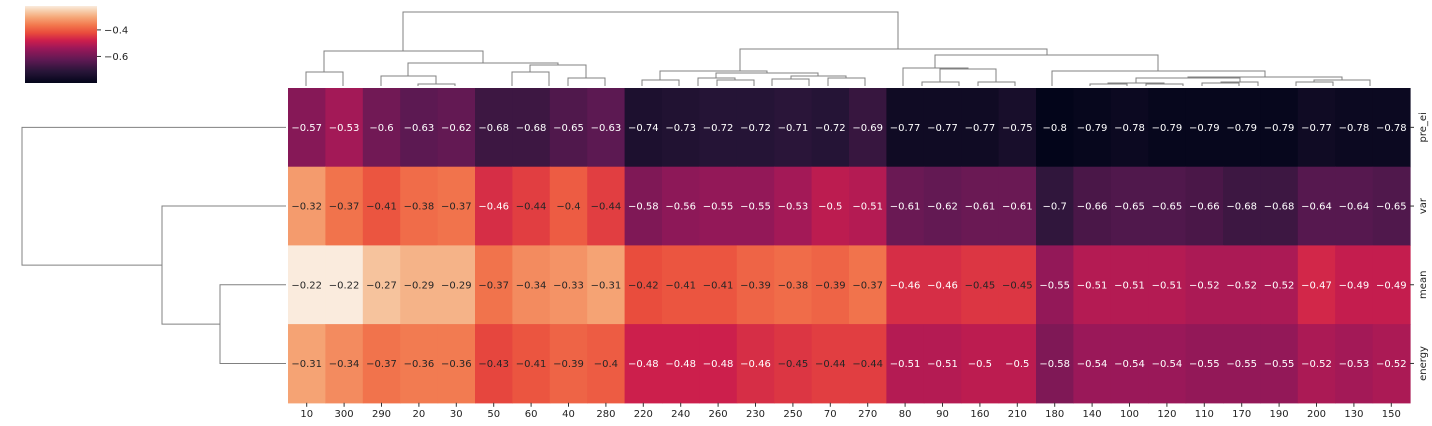 Image resolution: width=1432 pixels, height=426 pixels. I want to click on cell-value-label: −0.65, so click(568, 128).